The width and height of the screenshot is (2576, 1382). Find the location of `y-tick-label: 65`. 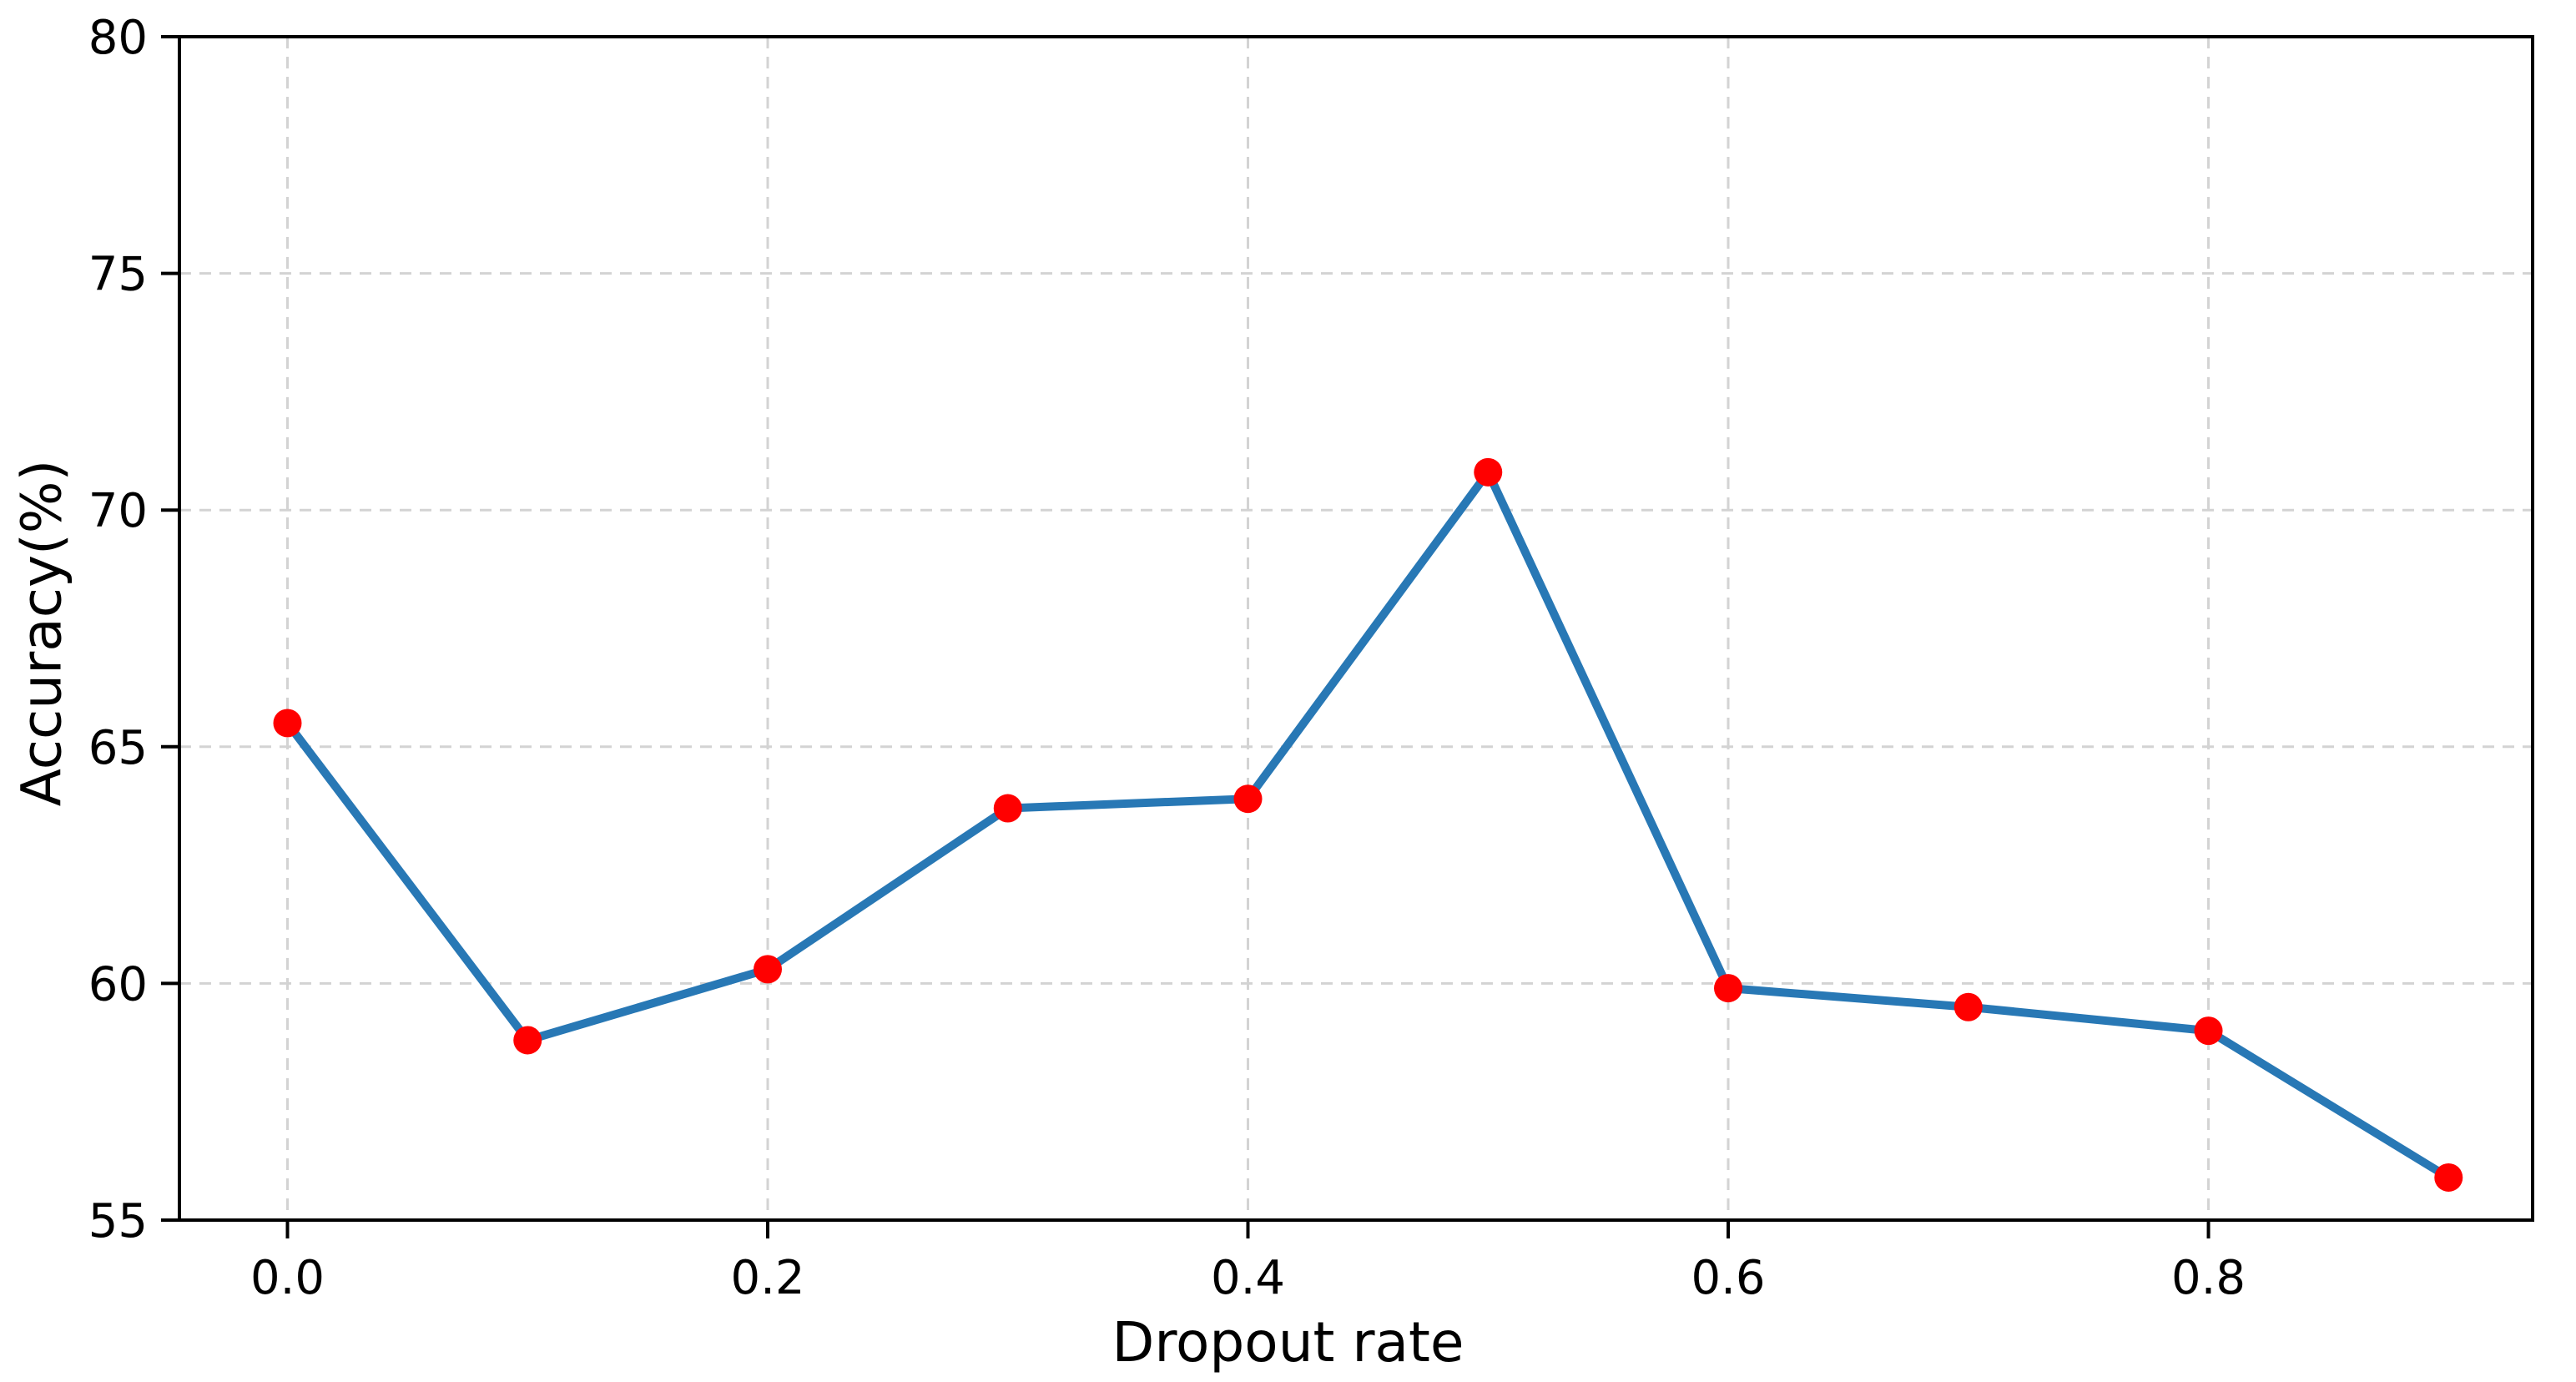

y-tick-label: 65 is located at coordinates (118, 748).